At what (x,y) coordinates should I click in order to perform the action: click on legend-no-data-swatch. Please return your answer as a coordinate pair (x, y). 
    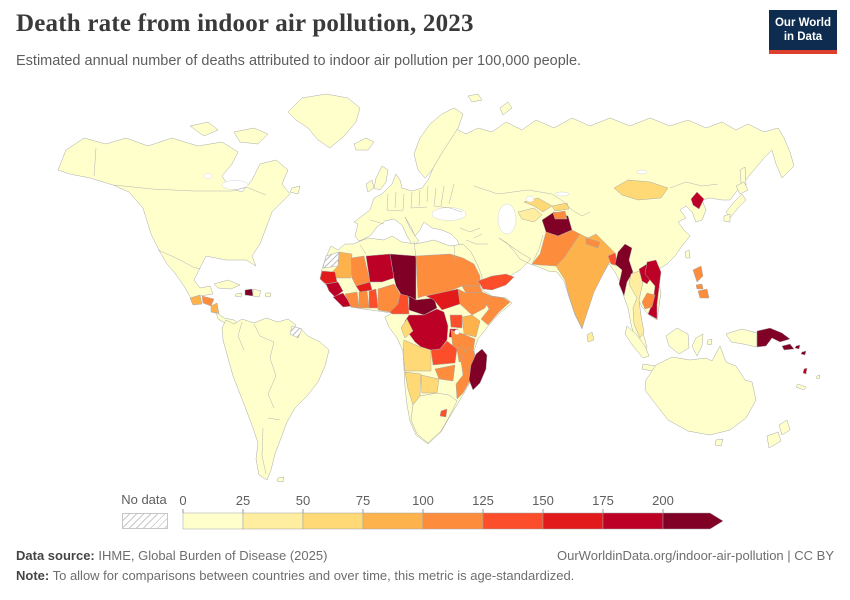
    Looking at the image, I should click on (145, 521).